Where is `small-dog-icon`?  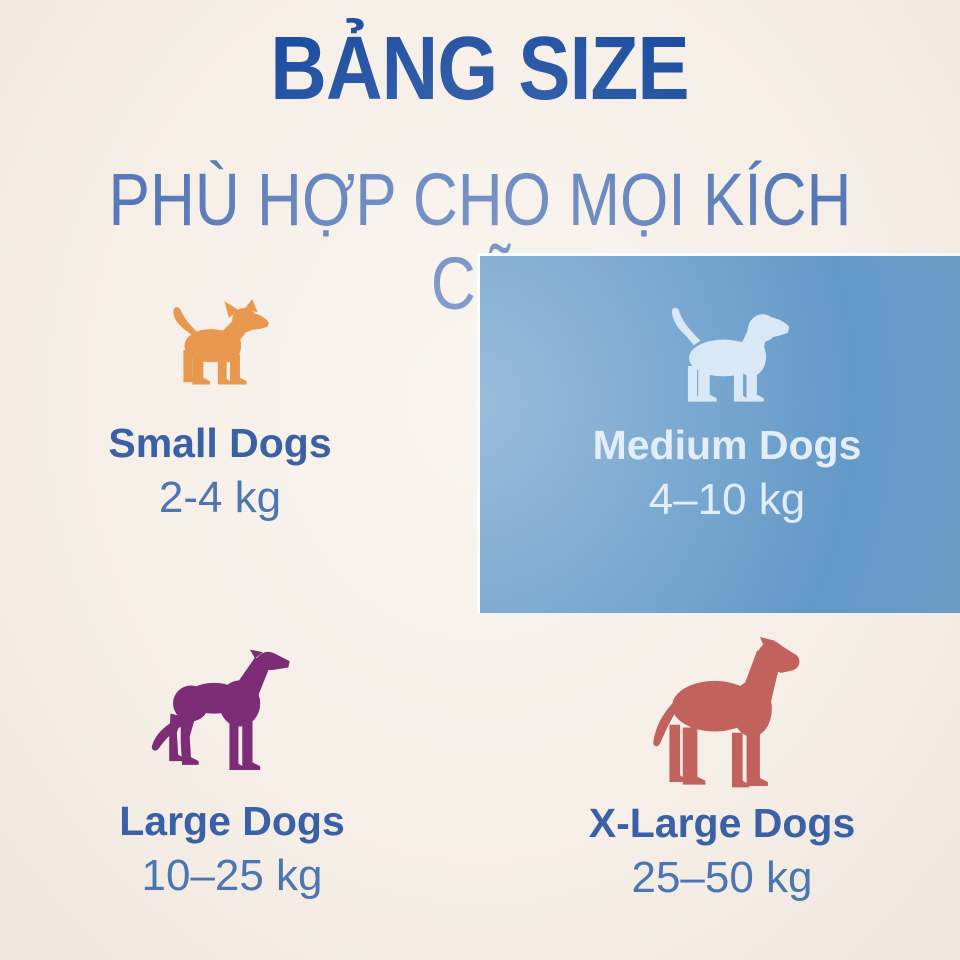
small-dog-icon is located at coordinates (220, 353).